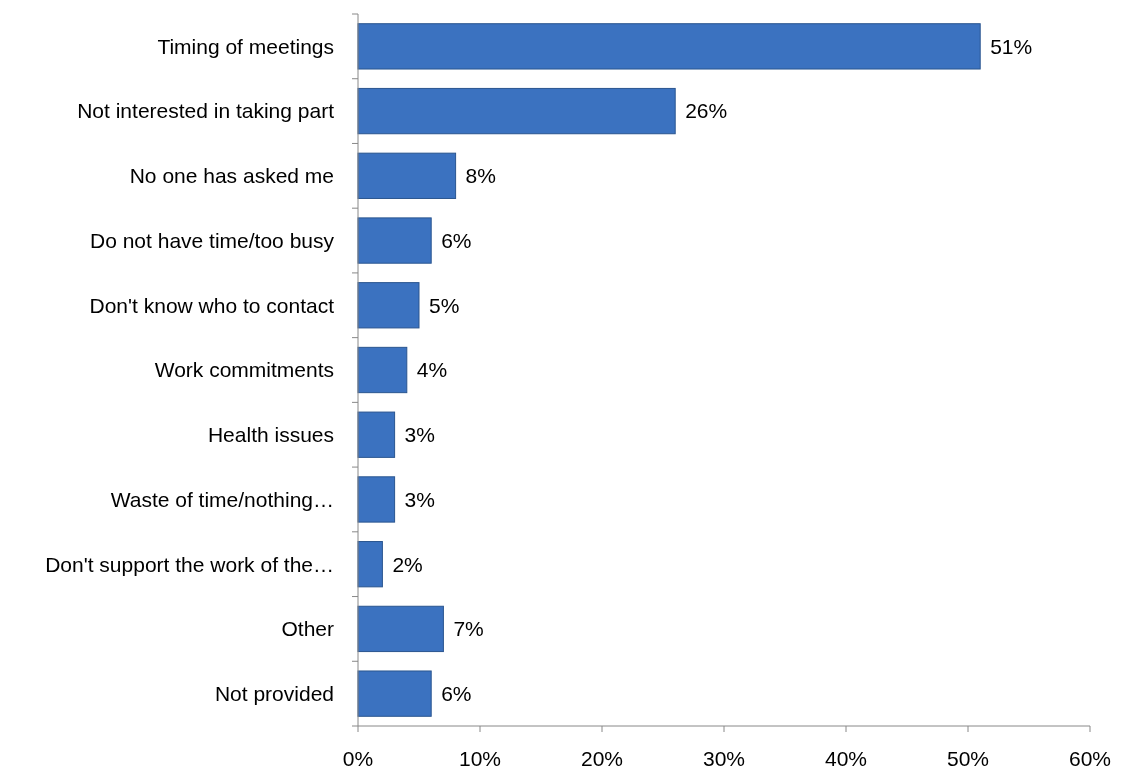 Image resolution: width=1123 pixels, height=769 pixels. I want to click on y-tick-label: Not provided, so click(274, 693).